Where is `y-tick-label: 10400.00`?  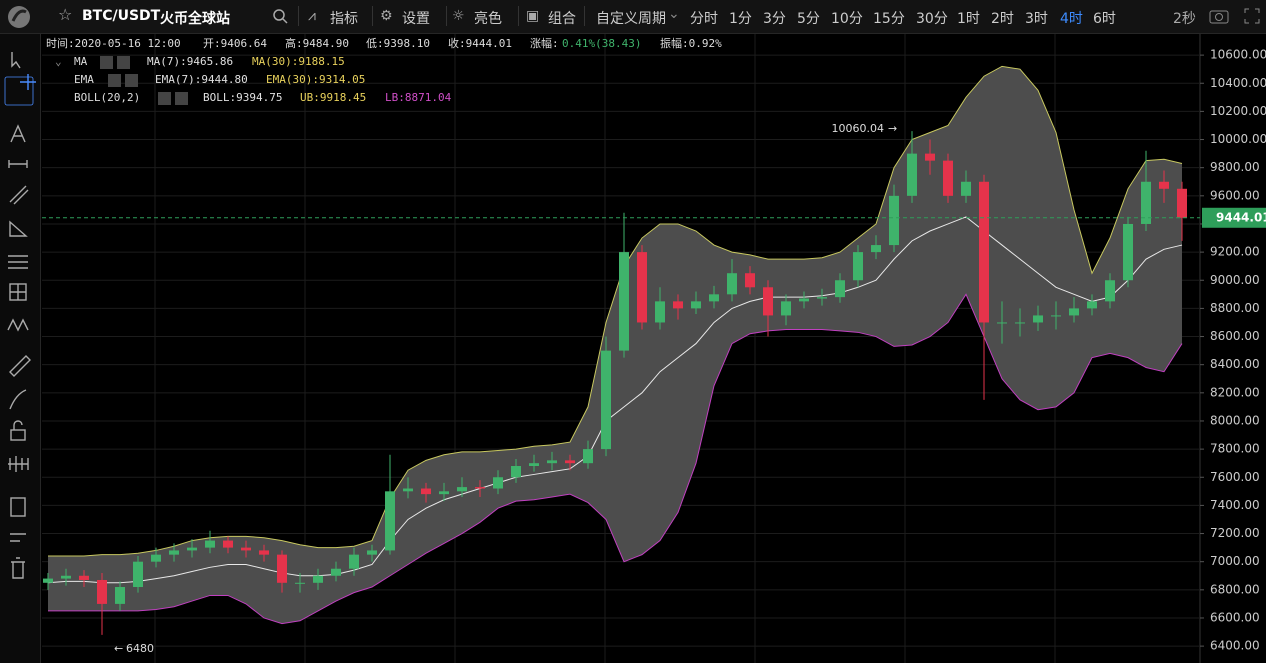
y-tick-label: 10400.00 is located at coordinates (1238, 83).